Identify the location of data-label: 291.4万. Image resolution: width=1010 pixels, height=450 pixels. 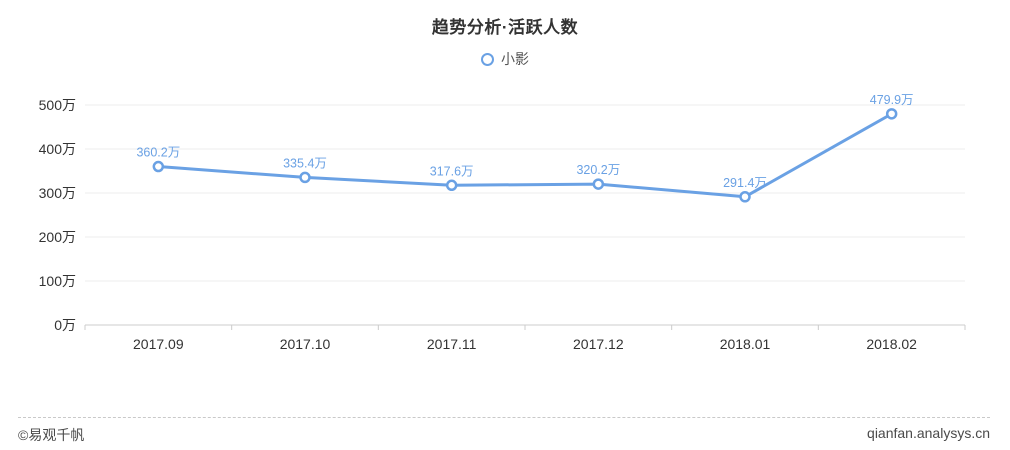
(745, 183).